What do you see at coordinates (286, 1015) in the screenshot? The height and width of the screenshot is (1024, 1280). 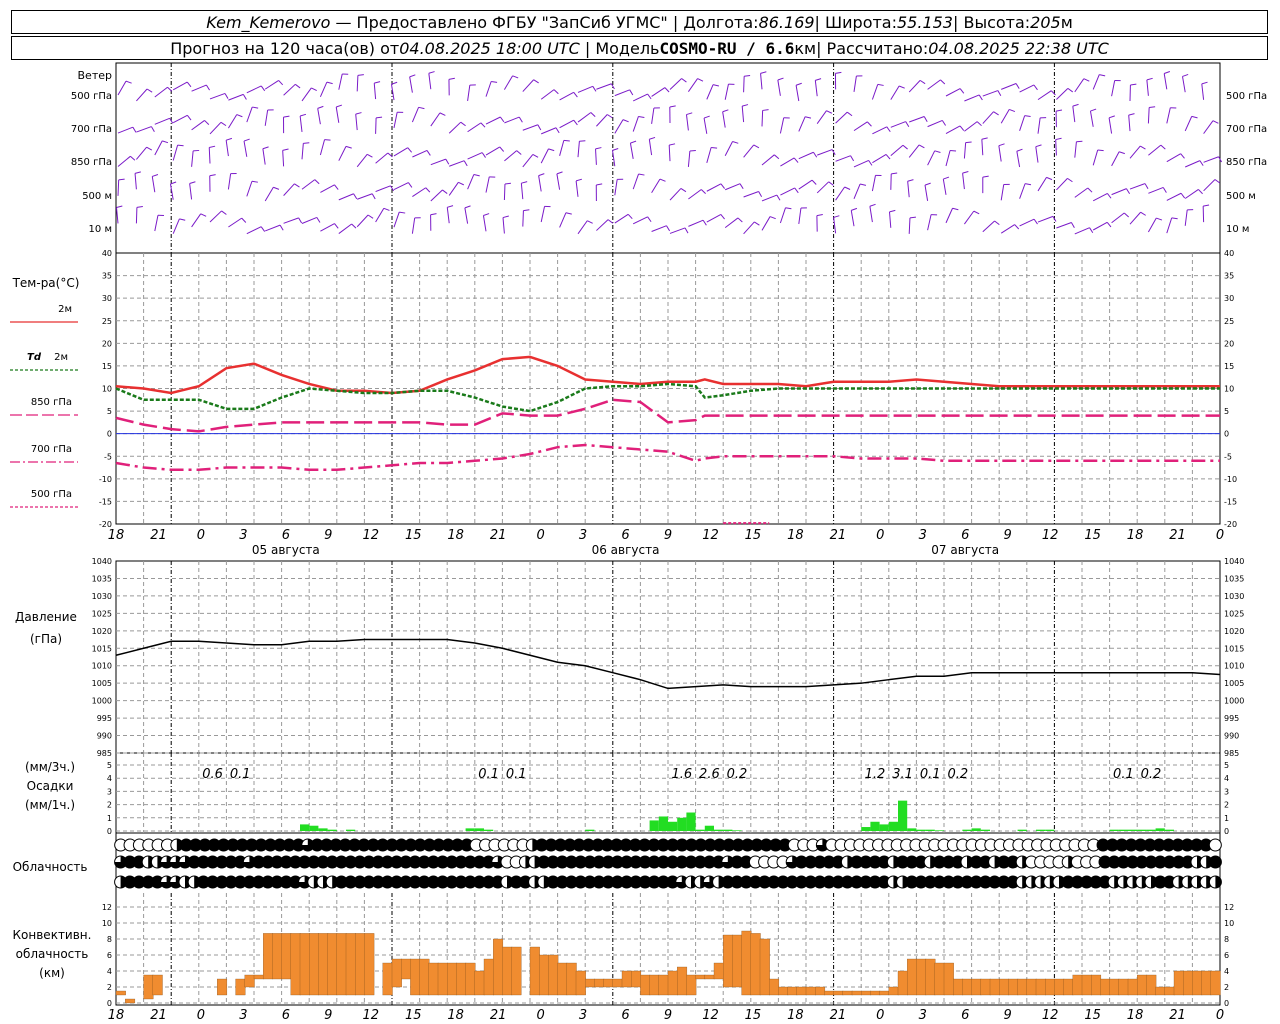 I see `conv-xtick: 6` at bounding box center [286, 1015].